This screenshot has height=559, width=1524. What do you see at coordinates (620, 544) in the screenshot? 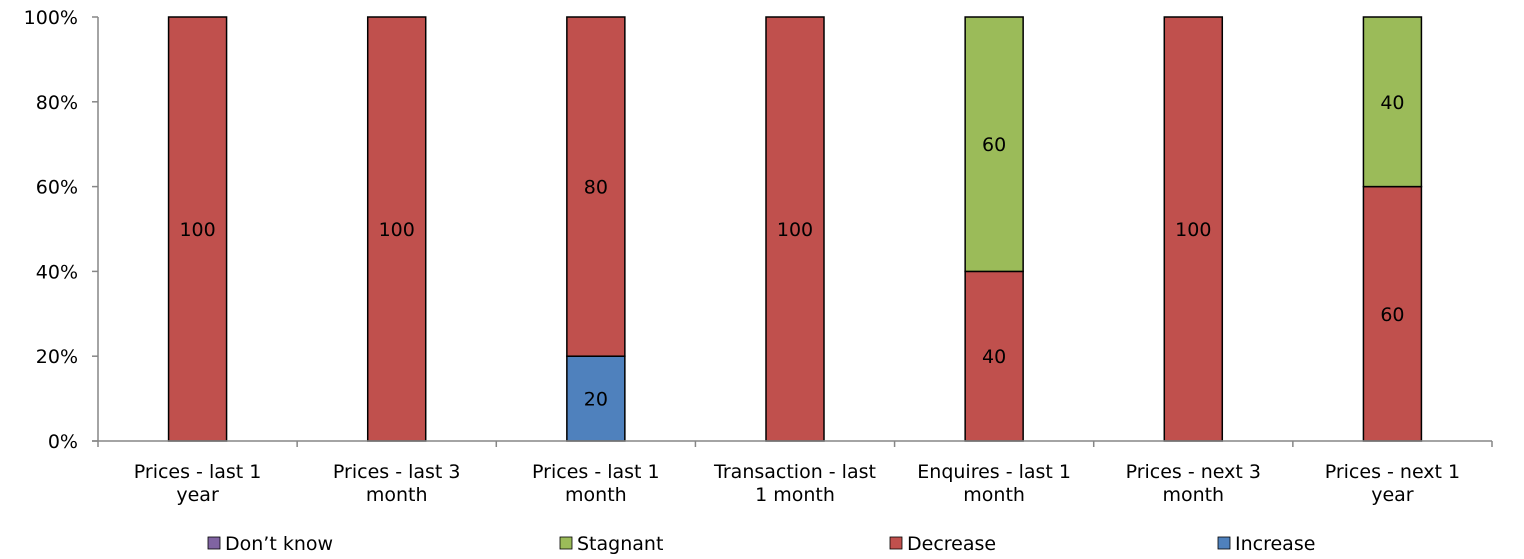
I see `legend-label: Stagnant` at bounding box center [620, 544].